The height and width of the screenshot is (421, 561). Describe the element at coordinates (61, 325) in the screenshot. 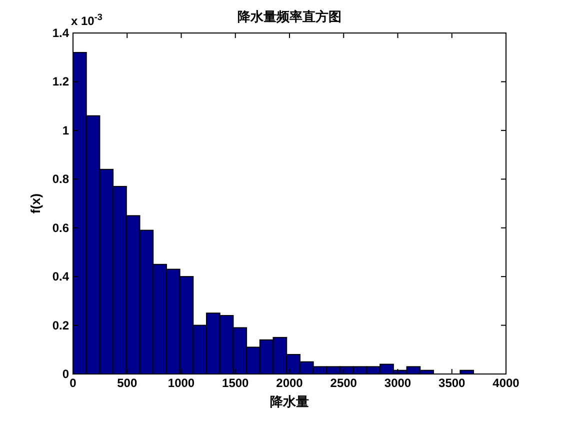

I see `y-tick-label: 0.2` at that location.